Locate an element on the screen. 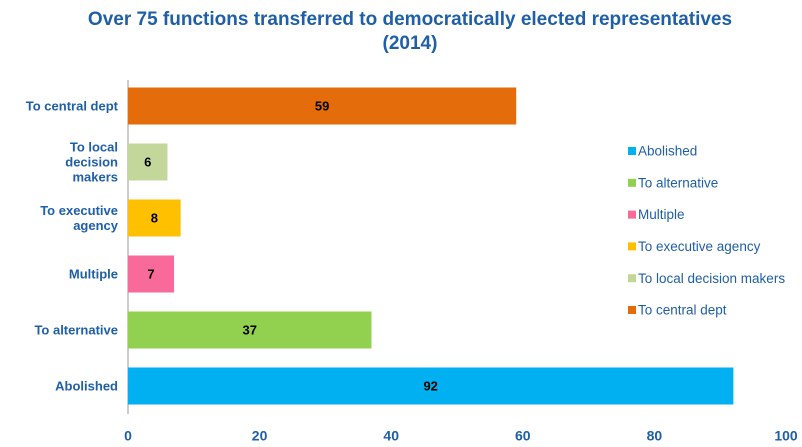  x-tick-label: 40 is located at coordinates (391, 436).